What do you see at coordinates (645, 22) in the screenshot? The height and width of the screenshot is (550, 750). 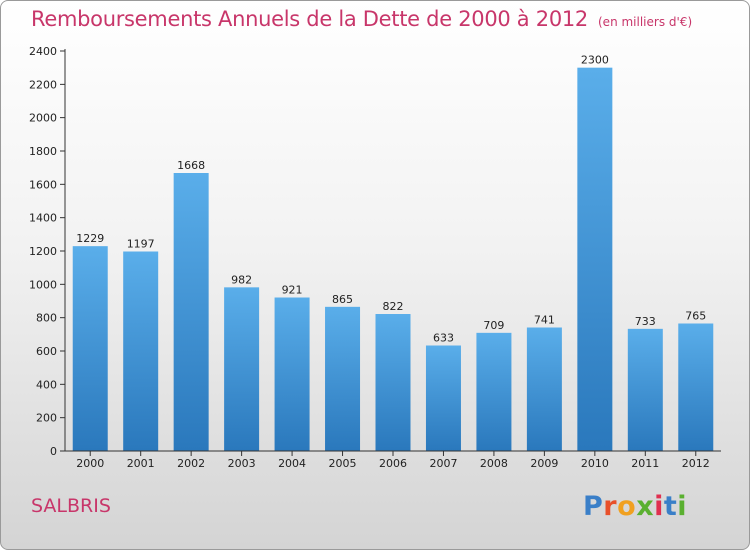 I see `chart-subtitle: (en milliers d'€)` at bounding box center [645, 22].